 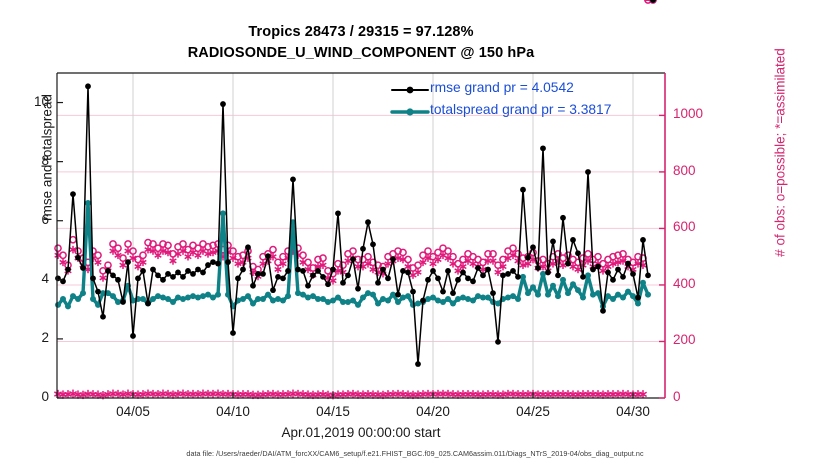 I want to click on y-tick-label-right: 200, so click(x=684, y=340).